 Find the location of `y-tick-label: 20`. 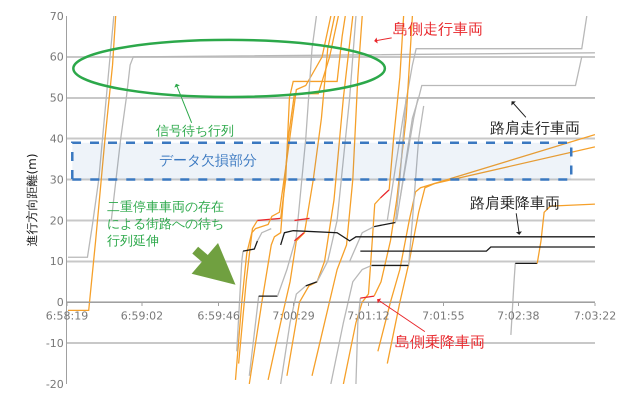

y-tick-label: 20 is located at coordinates (57, 221).